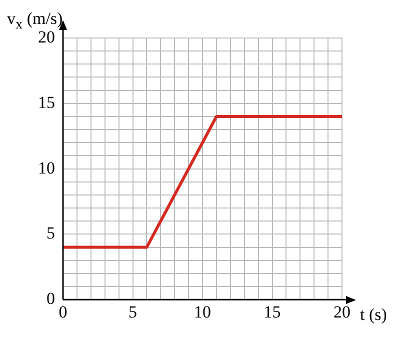  Describe the element at coordinates (46, 168) in the screenshot. I see `y-tick-label: 10` at that location.